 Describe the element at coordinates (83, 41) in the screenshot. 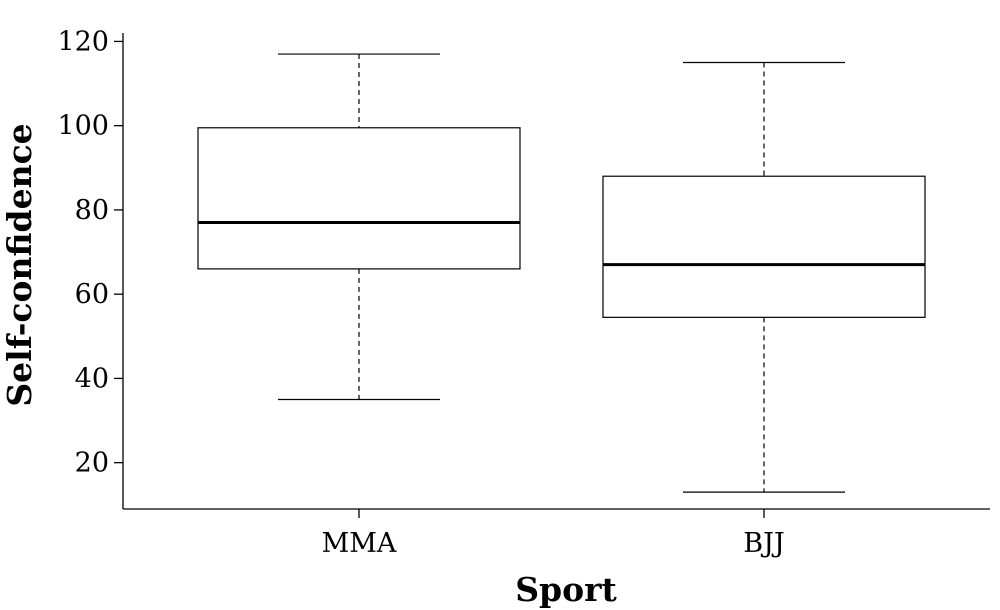

I see `y-tick-label: 120` at that location.